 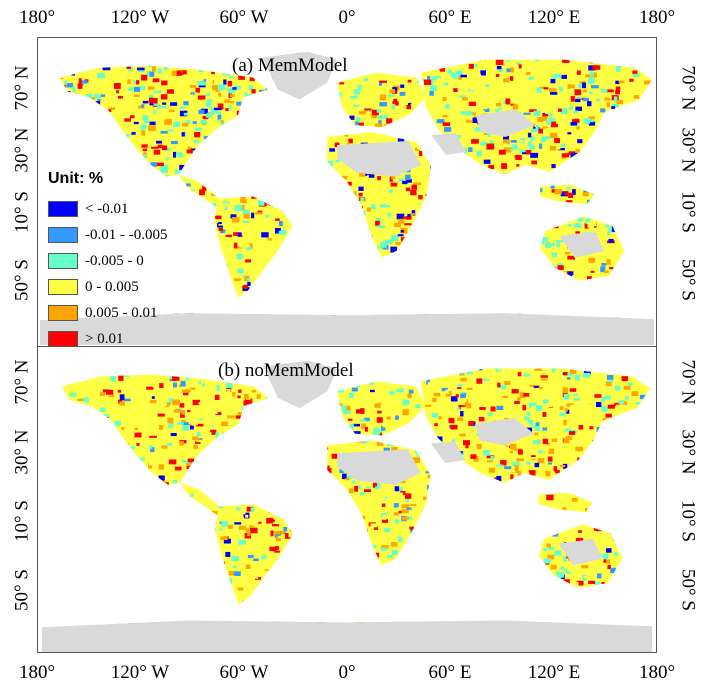 What do you see at coordinates (22, 88) in the screenshot?
I see `lat-label-left-a-70n: 70° N` at bounding box center [22, 88].